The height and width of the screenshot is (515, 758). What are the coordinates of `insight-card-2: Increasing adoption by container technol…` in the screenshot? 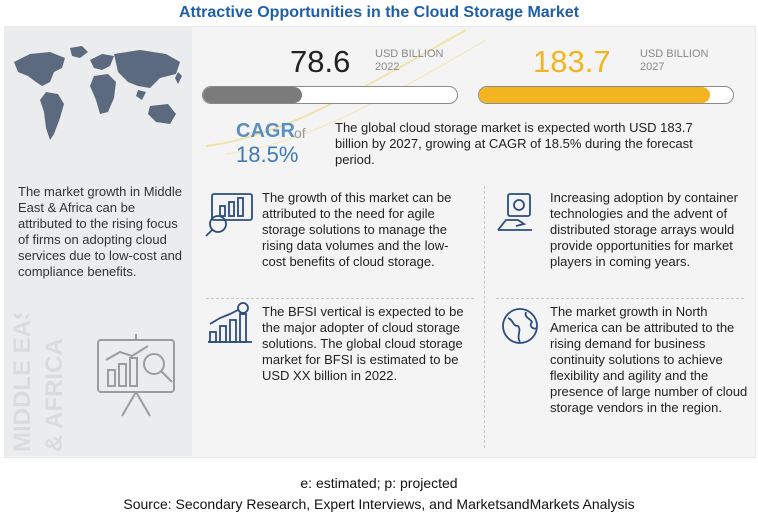 It's located at (644, 229).